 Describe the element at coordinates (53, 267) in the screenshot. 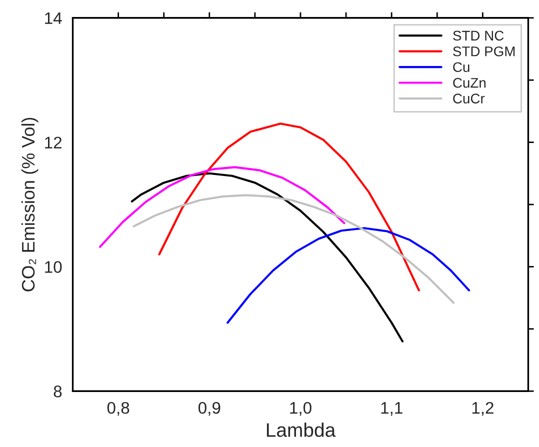

I see `y-tick-label: 10` at that location.